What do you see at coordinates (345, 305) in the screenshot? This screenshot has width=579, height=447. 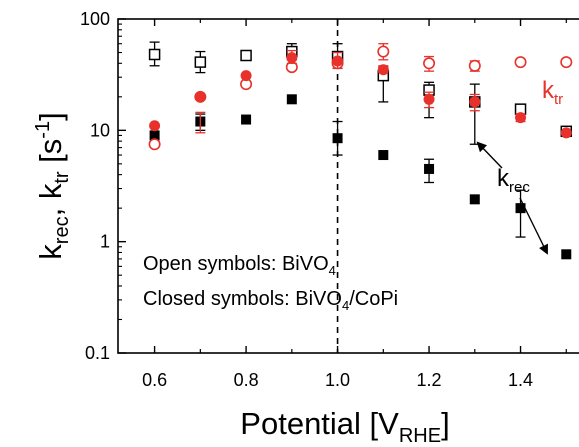 I see `legend-closed-sub: 4` at bounding box center [345, 305].